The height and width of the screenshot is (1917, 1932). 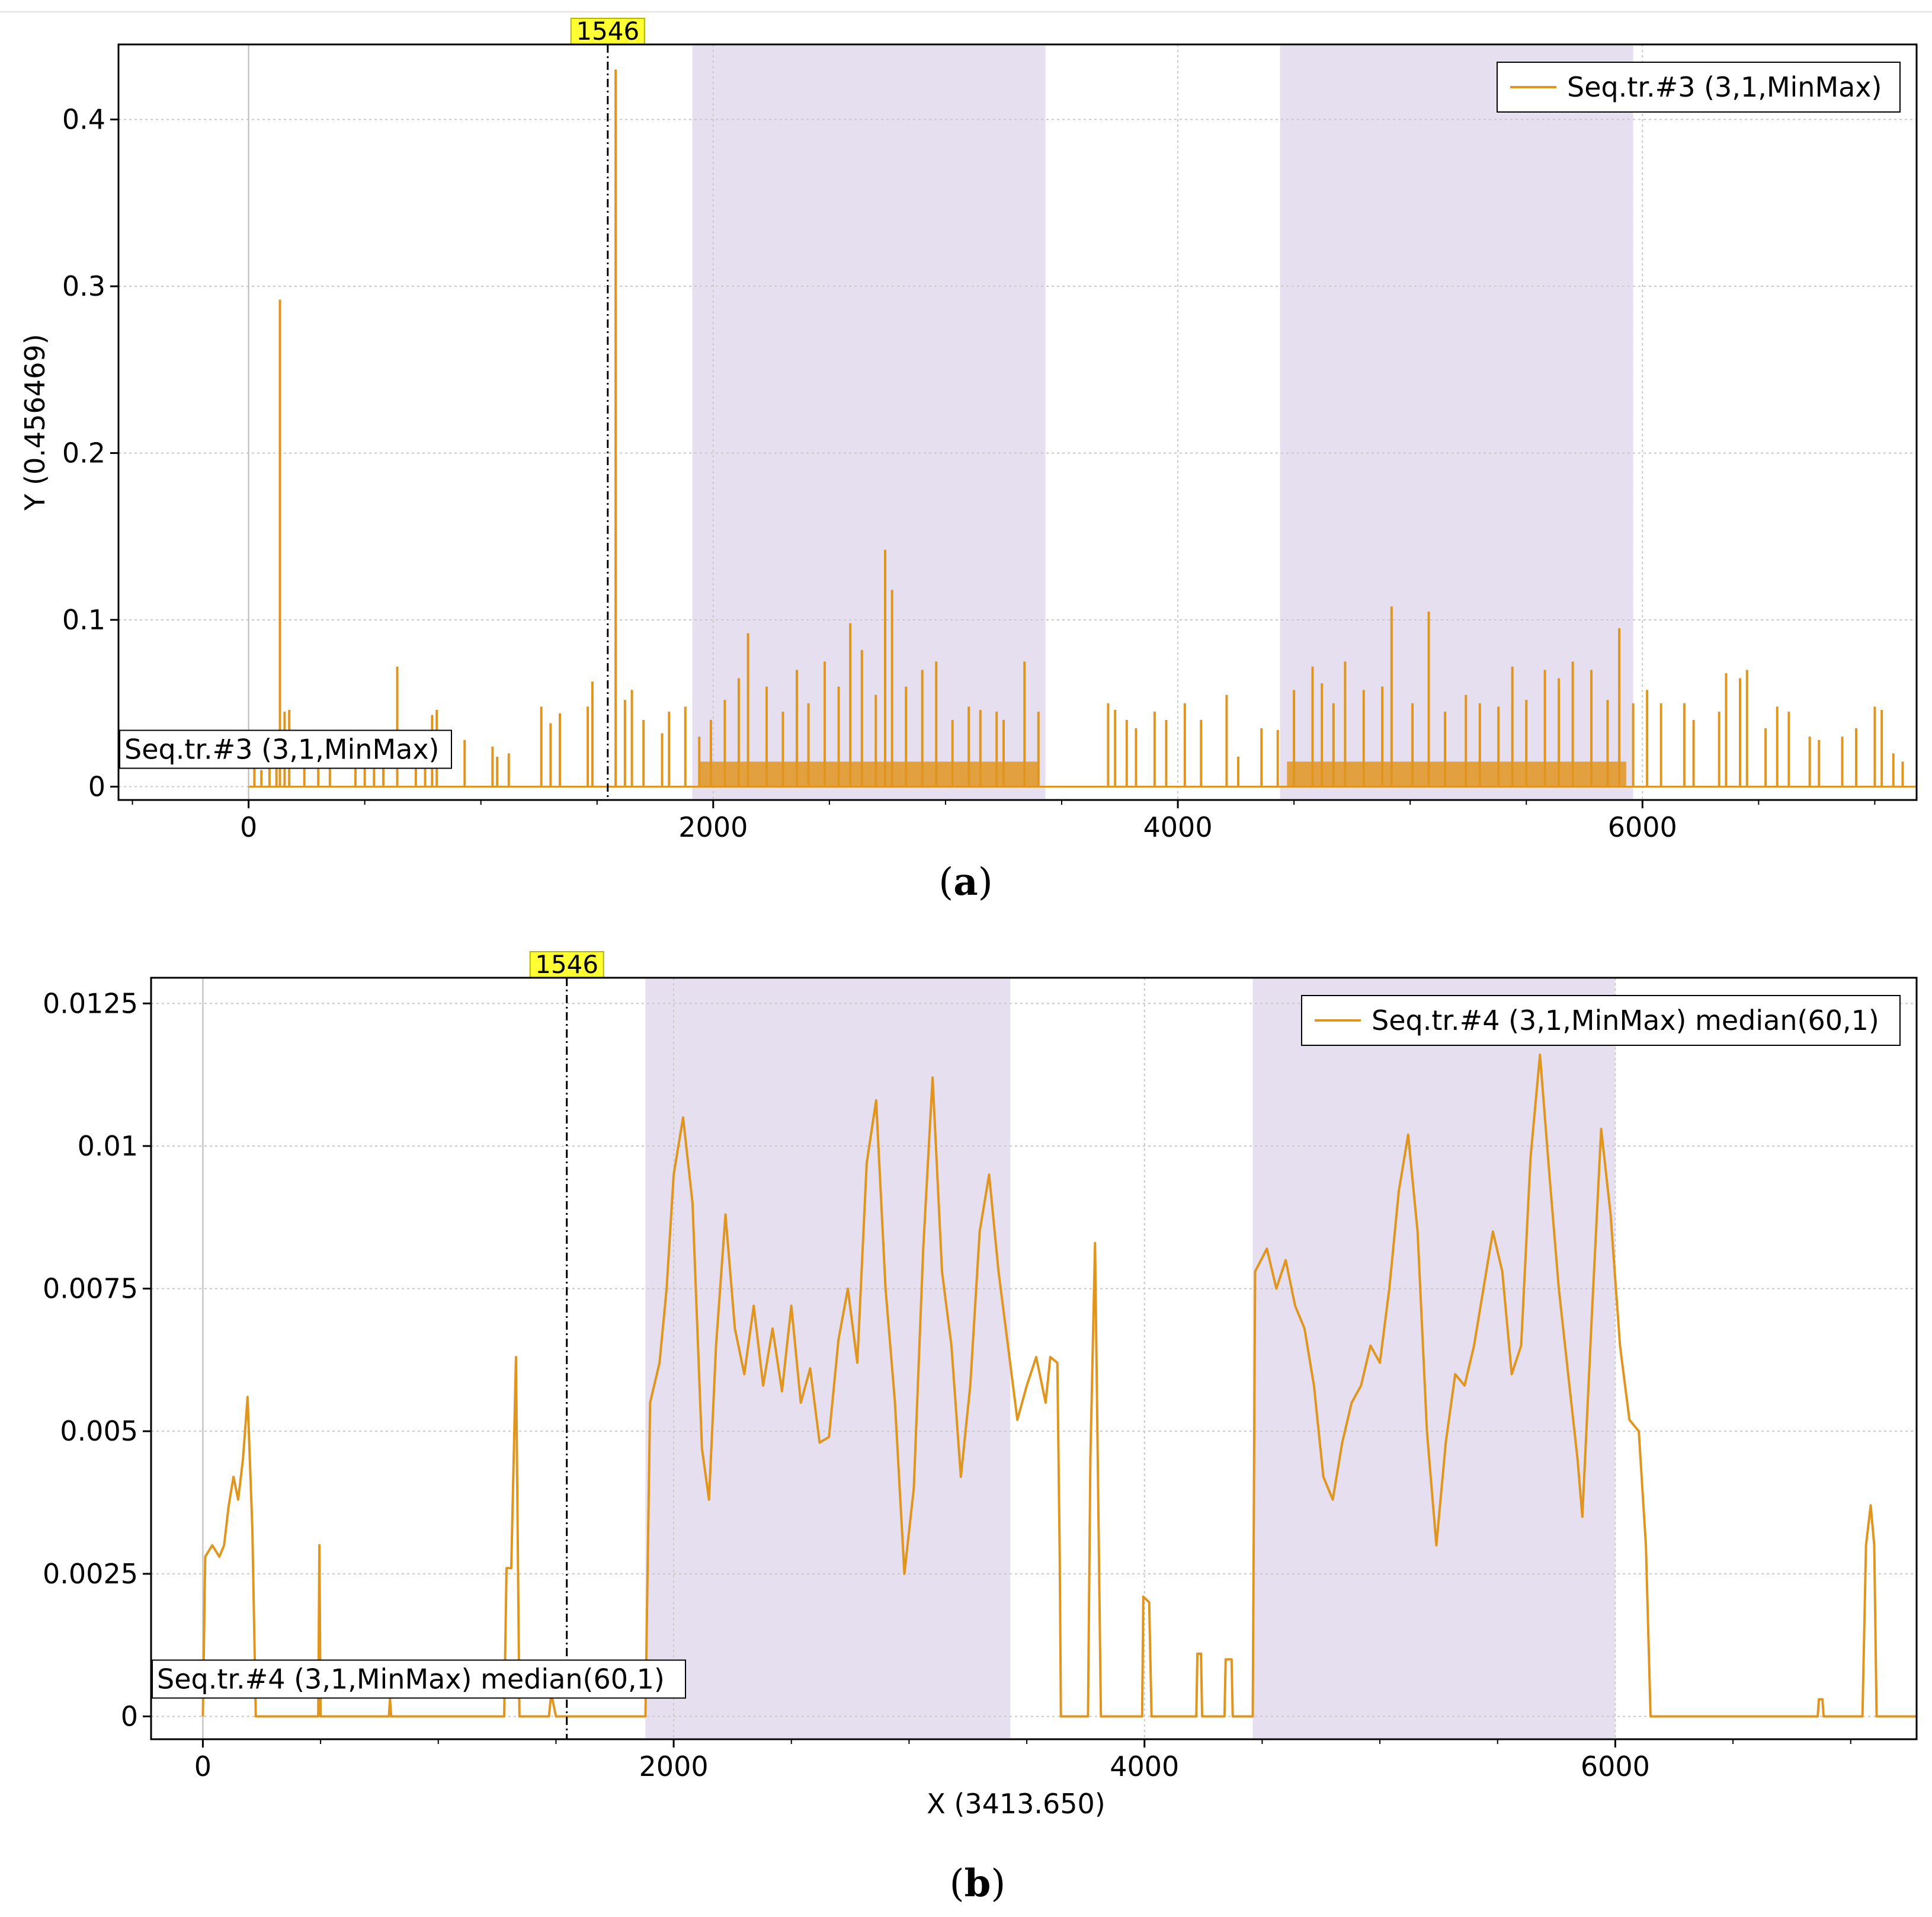 I want to click on series-tag-label-a: Seq.tr.#3 (3,1,MinMax), so click(x=282, y=749).